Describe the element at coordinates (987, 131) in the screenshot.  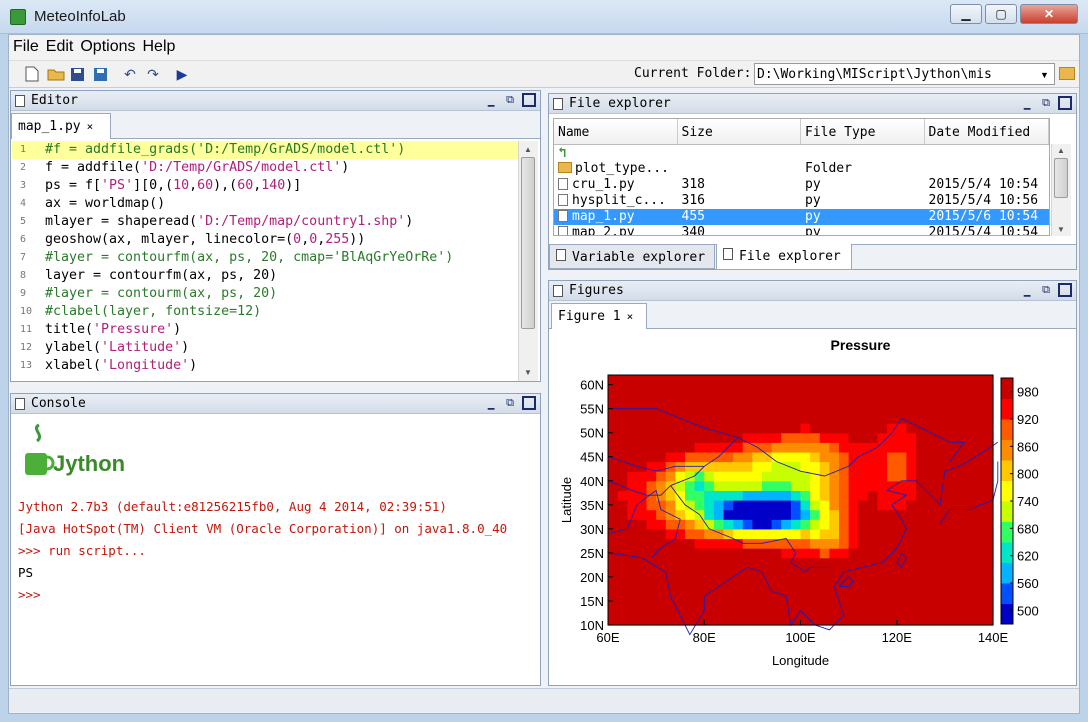
I see `column-date-modified: Date Modified` at that location.